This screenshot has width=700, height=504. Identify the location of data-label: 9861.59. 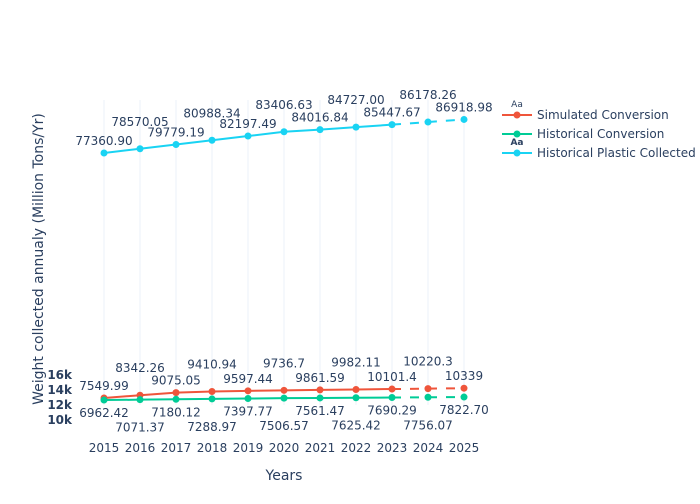
(320, 378).